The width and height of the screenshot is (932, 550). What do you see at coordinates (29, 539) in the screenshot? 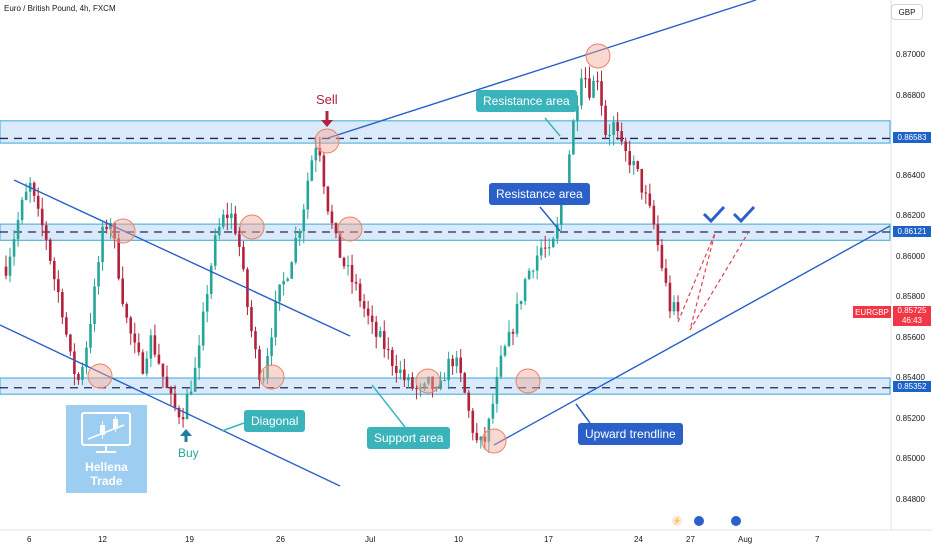
I see `time-axis-label: 6` at bounding box center [29, 539].